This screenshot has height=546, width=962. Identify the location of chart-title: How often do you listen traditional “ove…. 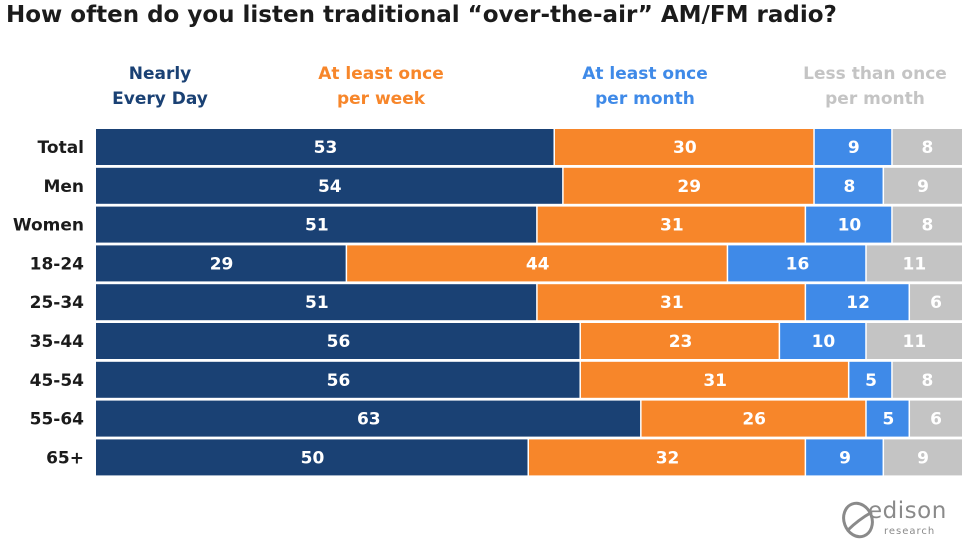
(421, 15).